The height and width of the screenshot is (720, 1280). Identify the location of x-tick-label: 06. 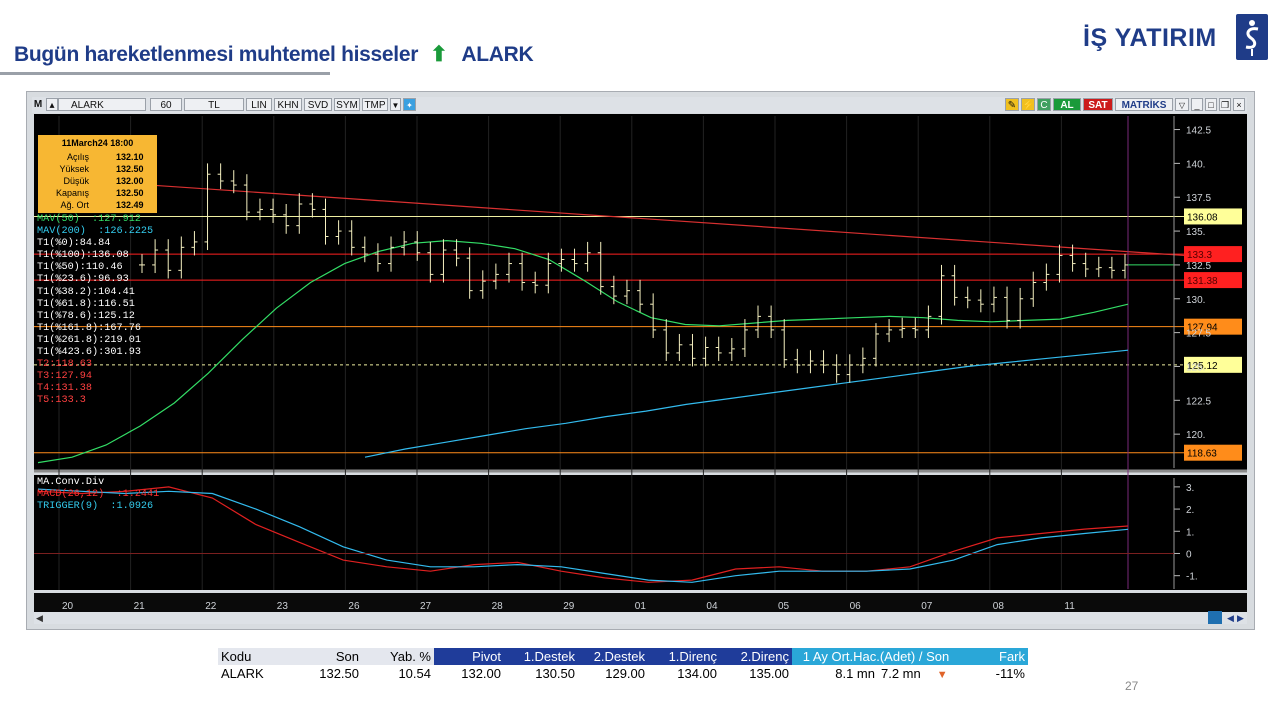
(856, 606).